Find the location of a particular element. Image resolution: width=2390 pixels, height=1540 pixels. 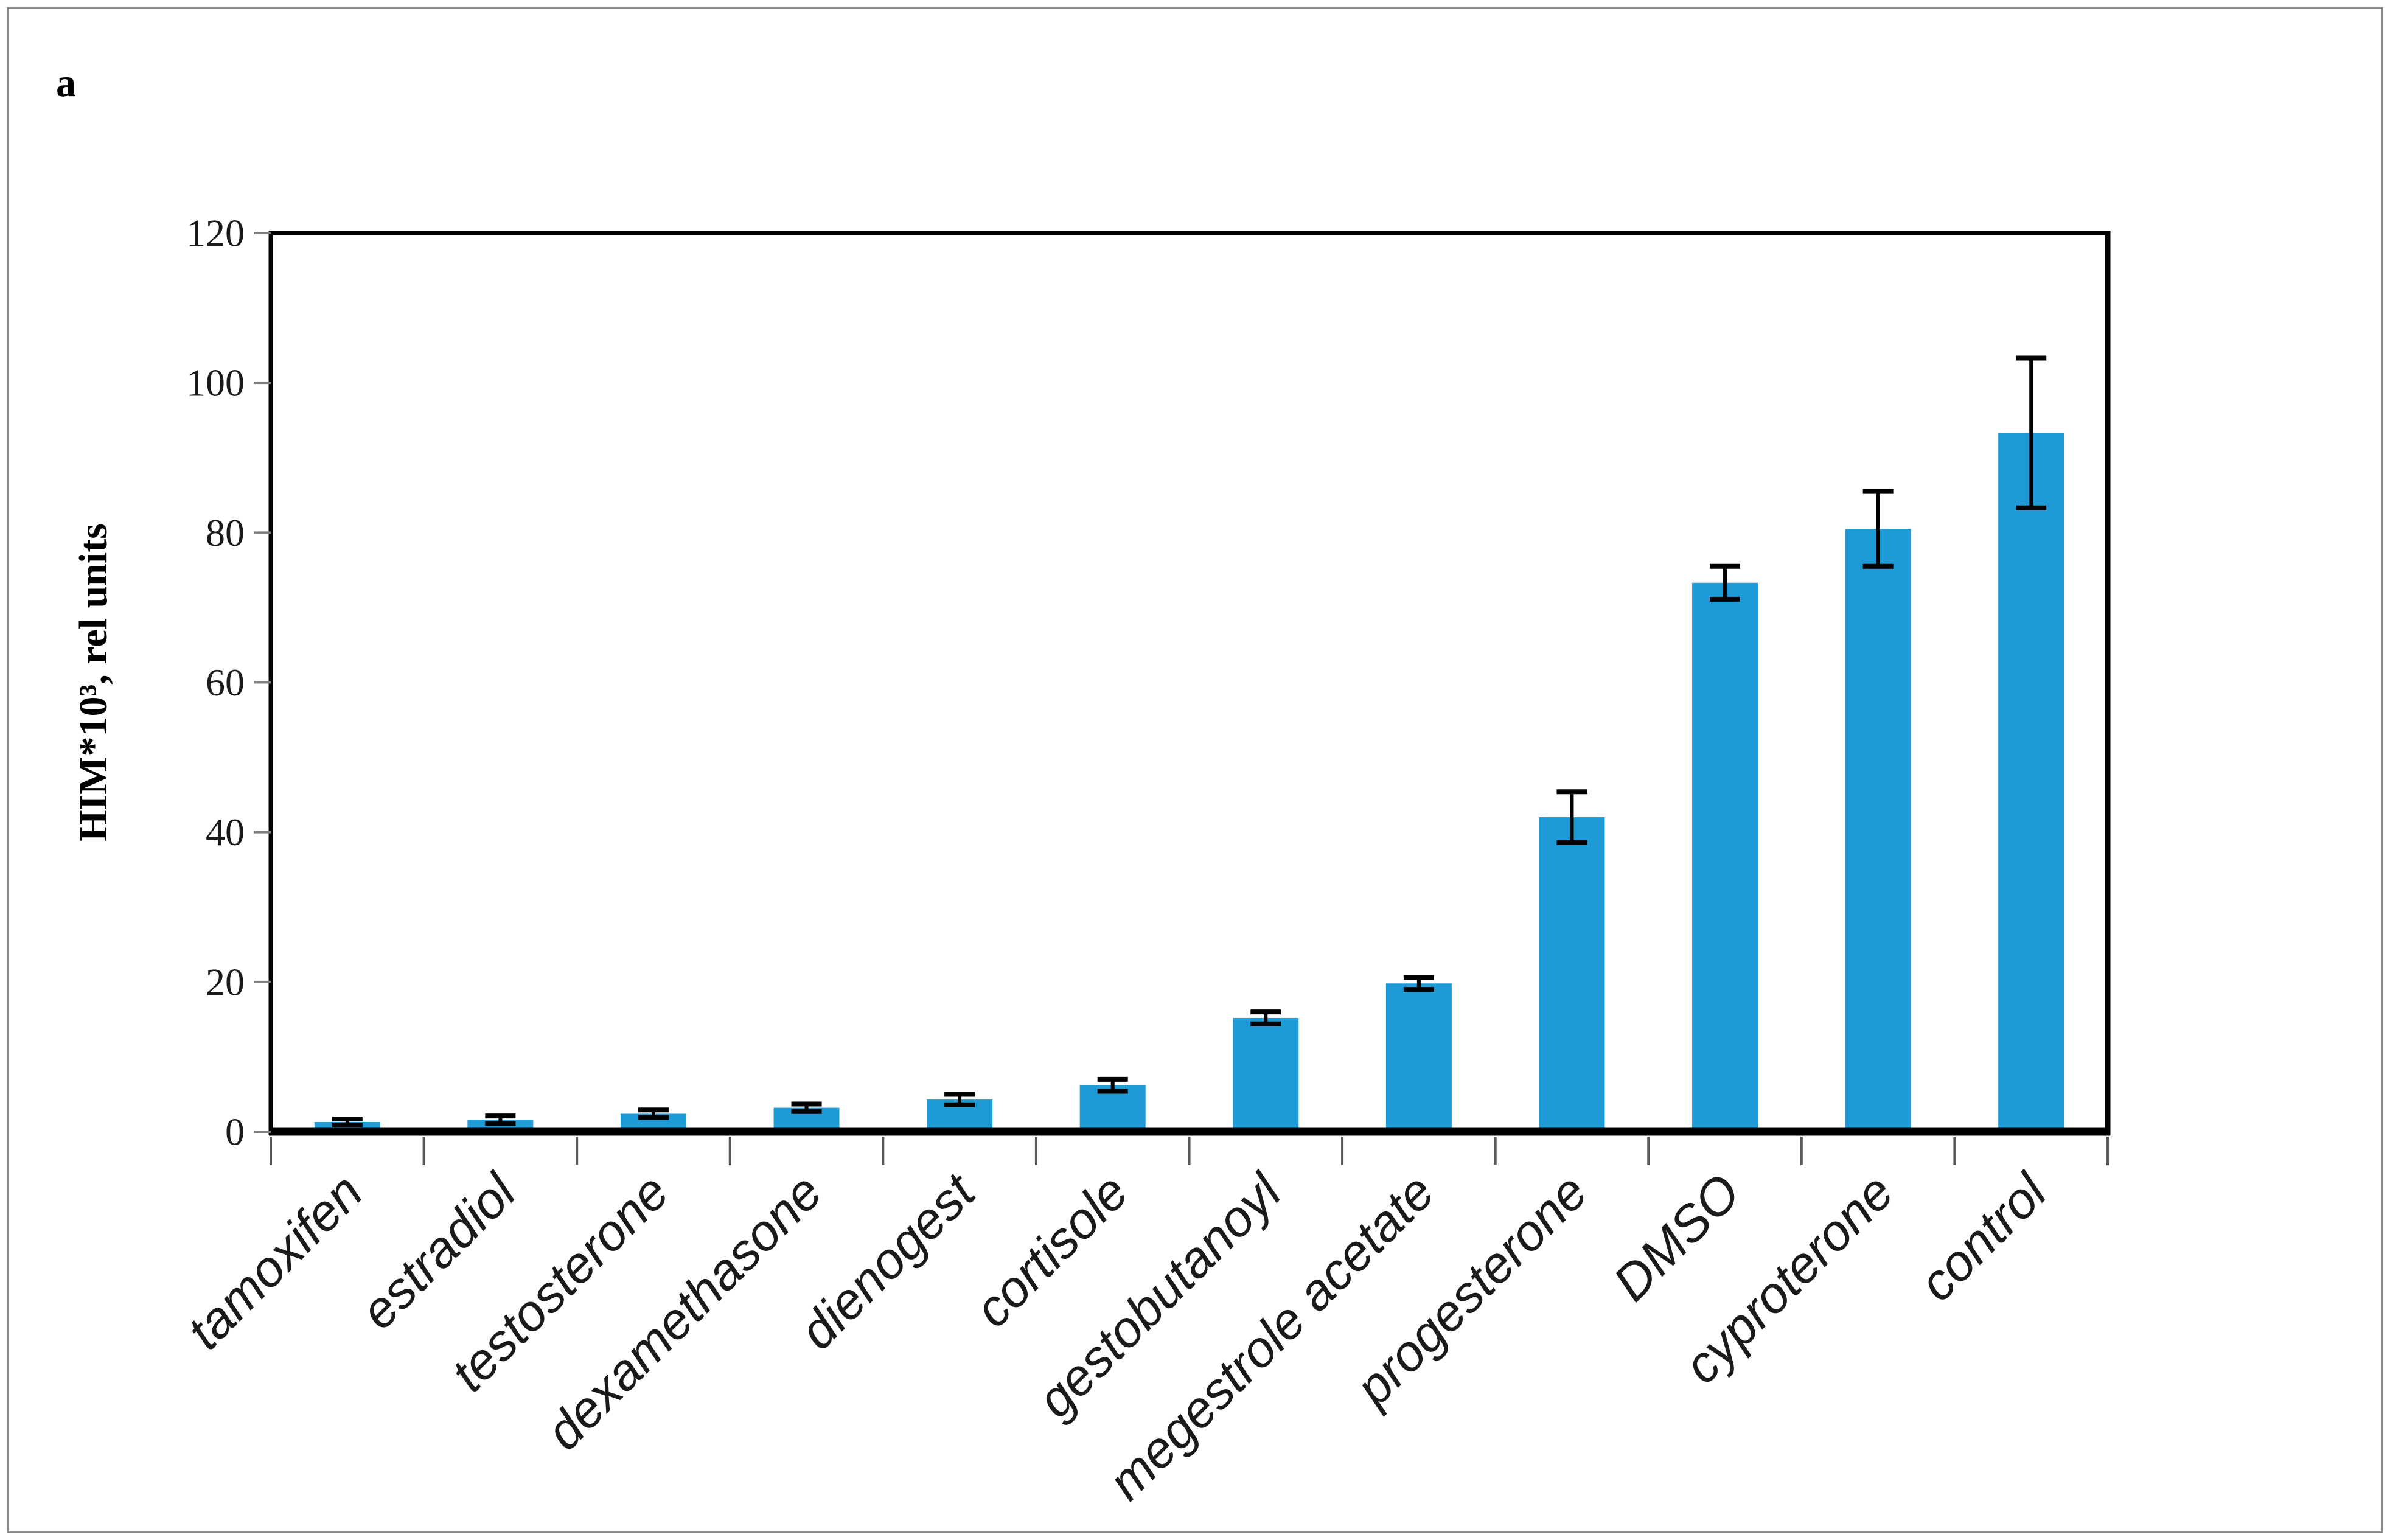

y-tick-label-80: 80 is located at coordinates (225, 532).